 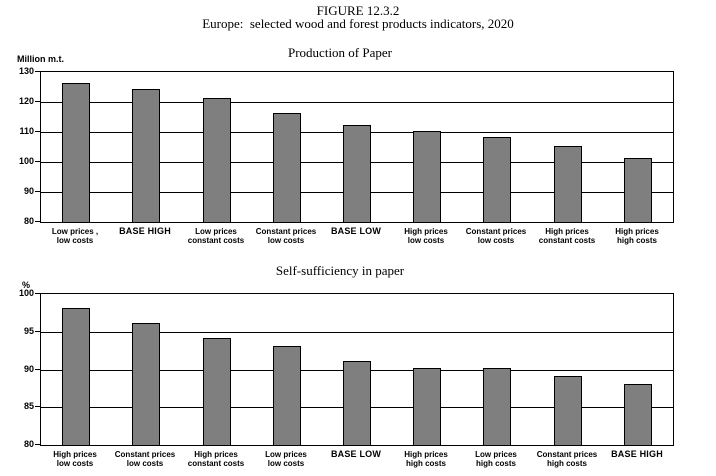 What do you see at coordinates (216, 236) in the screenshot?
I see `category-label: Low prices constant costs` at bounding box center [216, 236].